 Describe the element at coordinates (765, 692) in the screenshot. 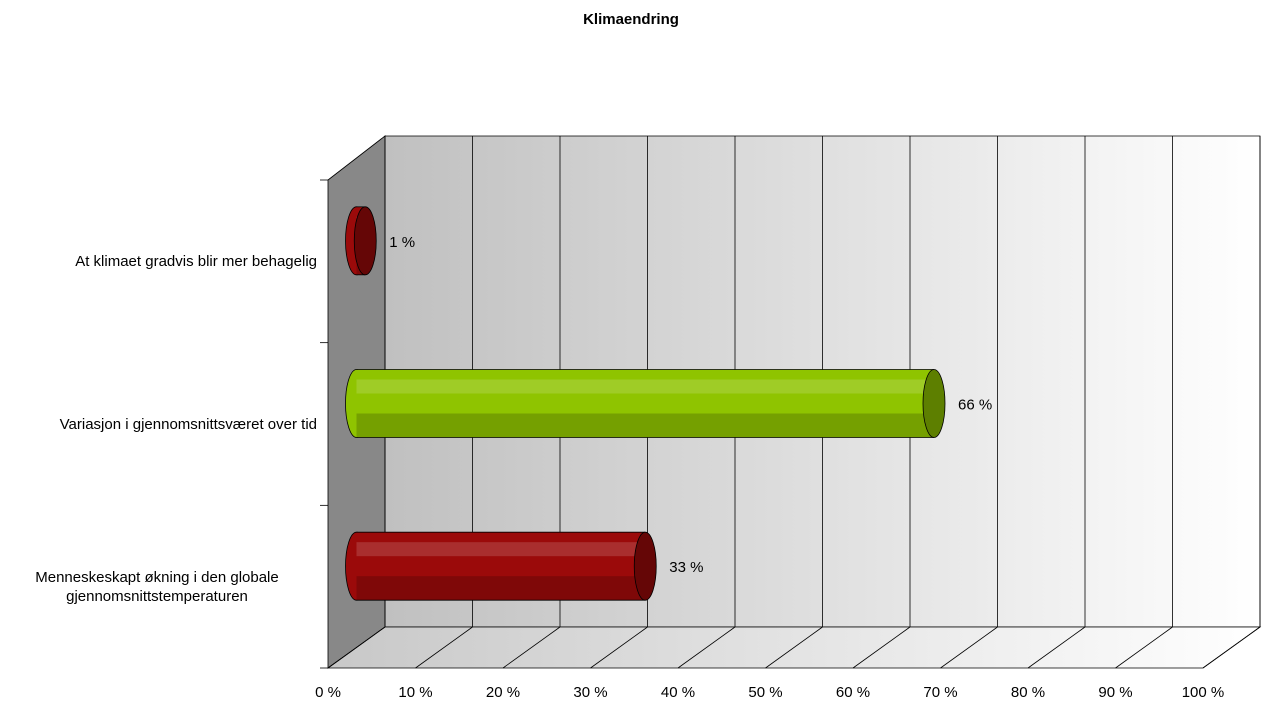

I see `x-tick-label: 50 %` at that location.